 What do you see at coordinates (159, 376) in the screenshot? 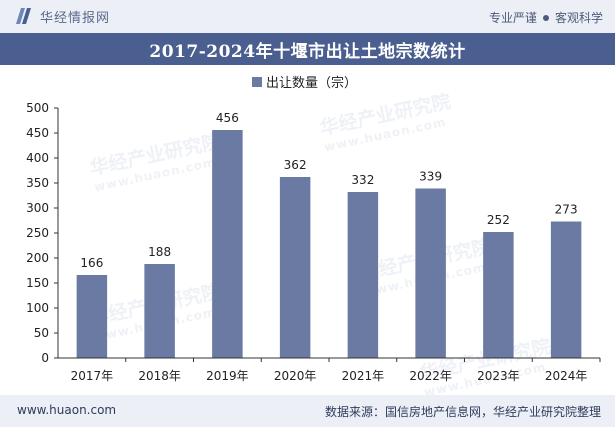
I see `x-tick-label: 2018年` at bounding box center [159, 376].